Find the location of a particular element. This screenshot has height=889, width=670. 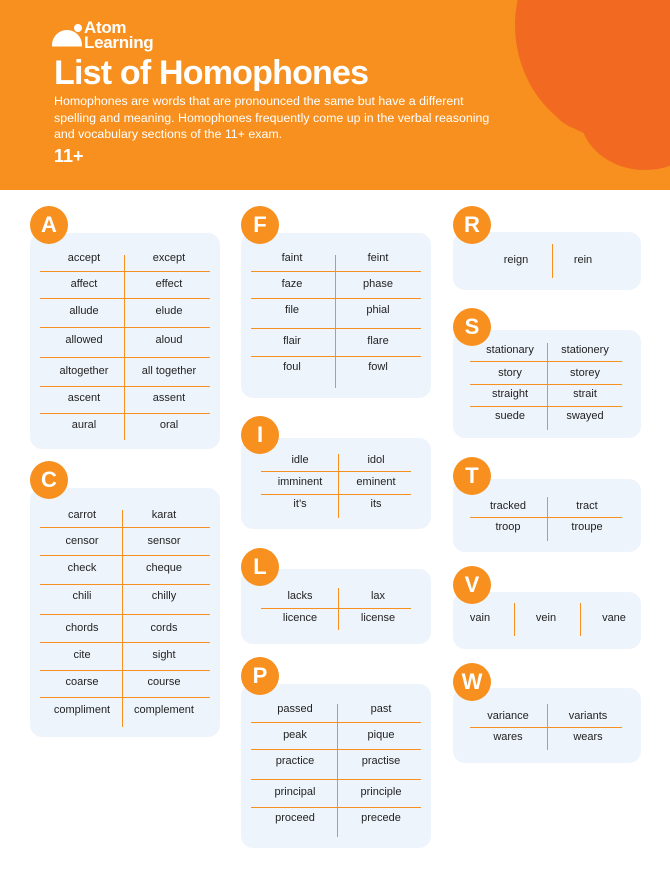

homophone-word: variance is located at coordinates (508, 716).